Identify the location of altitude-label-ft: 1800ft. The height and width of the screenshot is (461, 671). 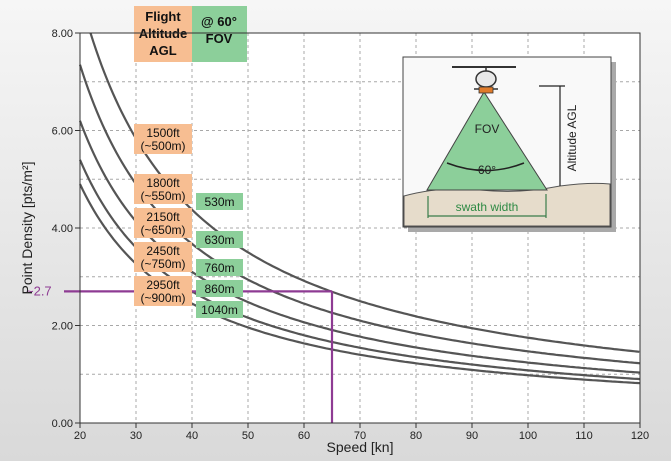
(163, 183).